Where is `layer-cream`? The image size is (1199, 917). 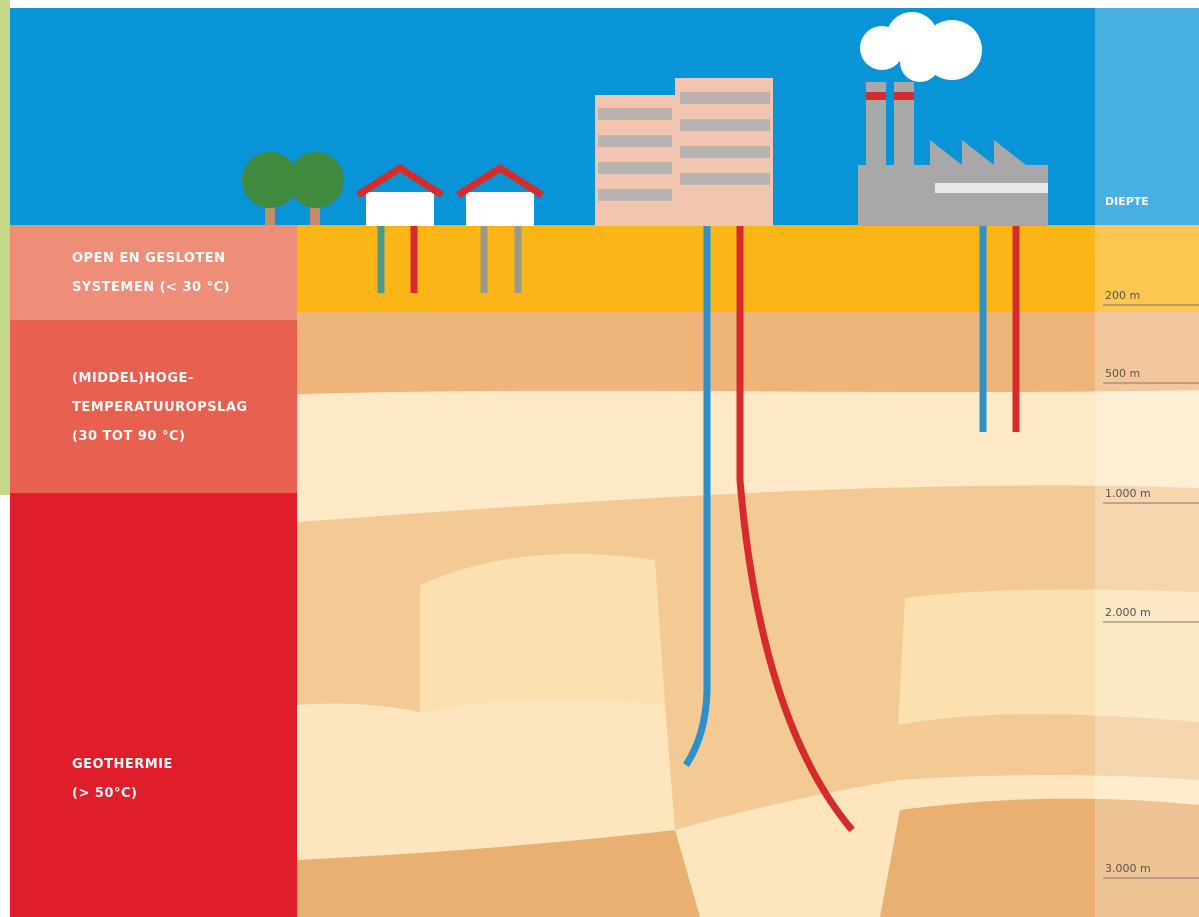 layer-cream is located at coordinates (748, 456).